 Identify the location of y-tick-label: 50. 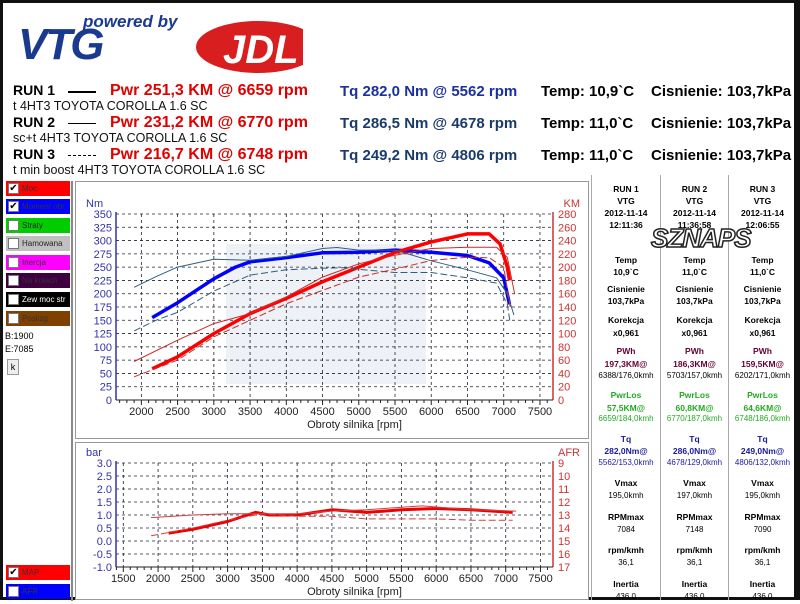
(106, 374).